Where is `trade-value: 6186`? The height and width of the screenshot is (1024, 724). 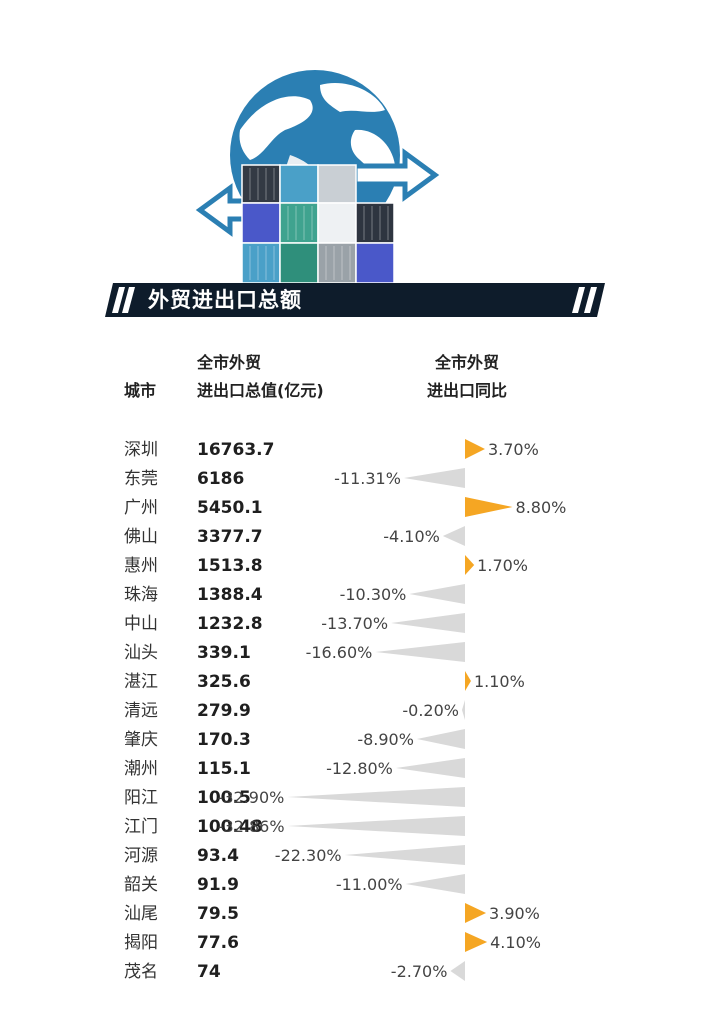 trade-value: 6186 is located at coordinates (220, 479).